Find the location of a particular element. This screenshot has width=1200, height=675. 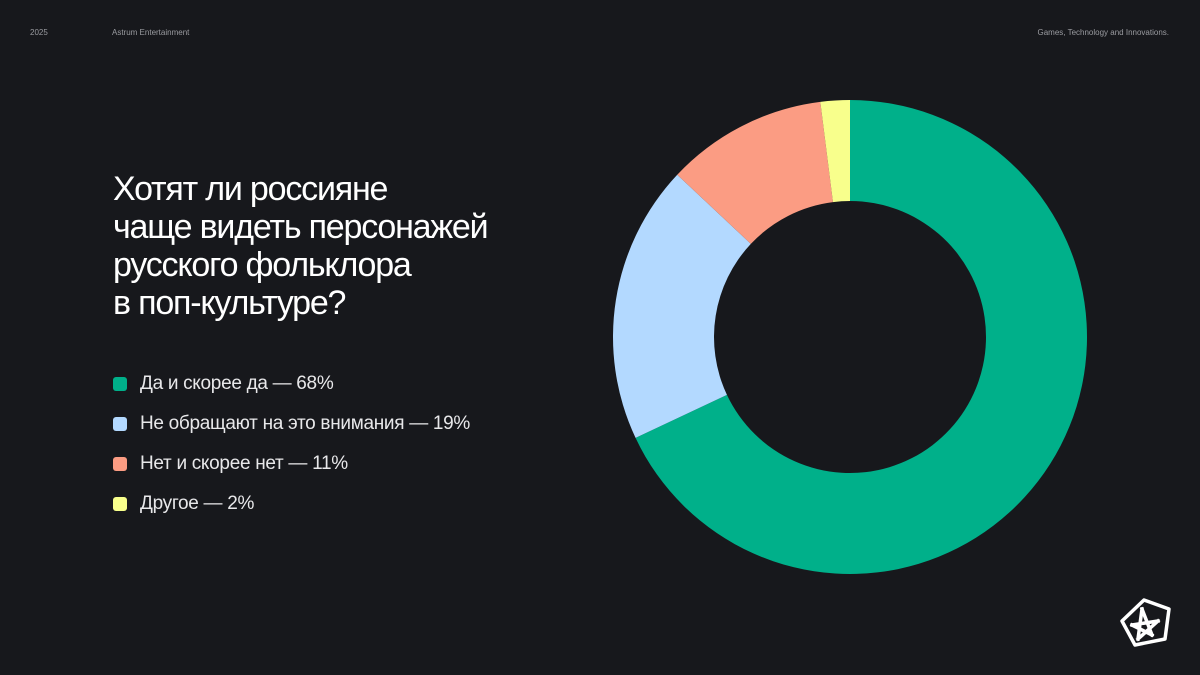

company-name: Astrum Entertainment is located at coordinates (151, 32).